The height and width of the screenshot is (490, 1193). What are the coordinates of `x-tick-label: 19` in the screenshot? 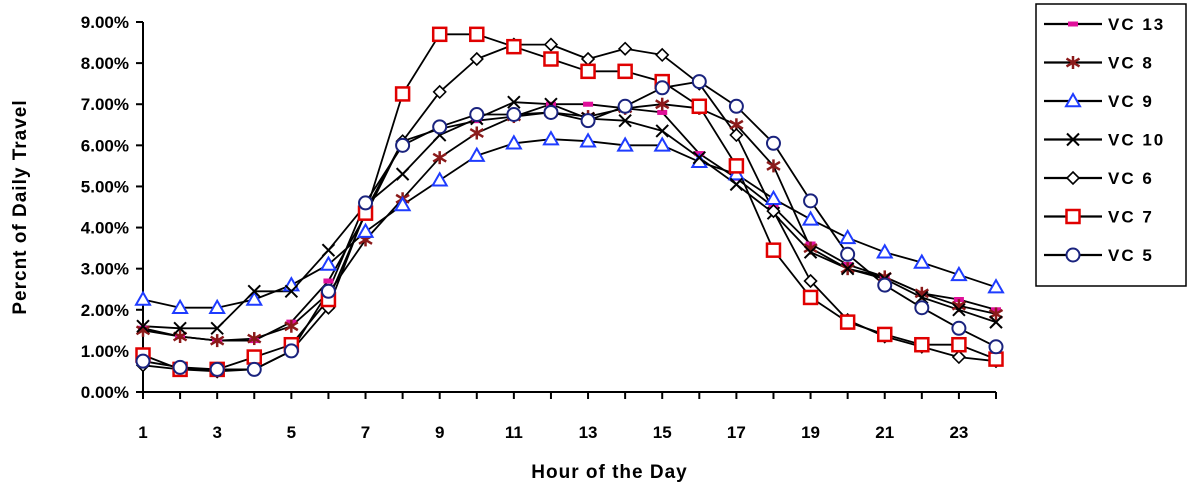 It's located at (810, 432).